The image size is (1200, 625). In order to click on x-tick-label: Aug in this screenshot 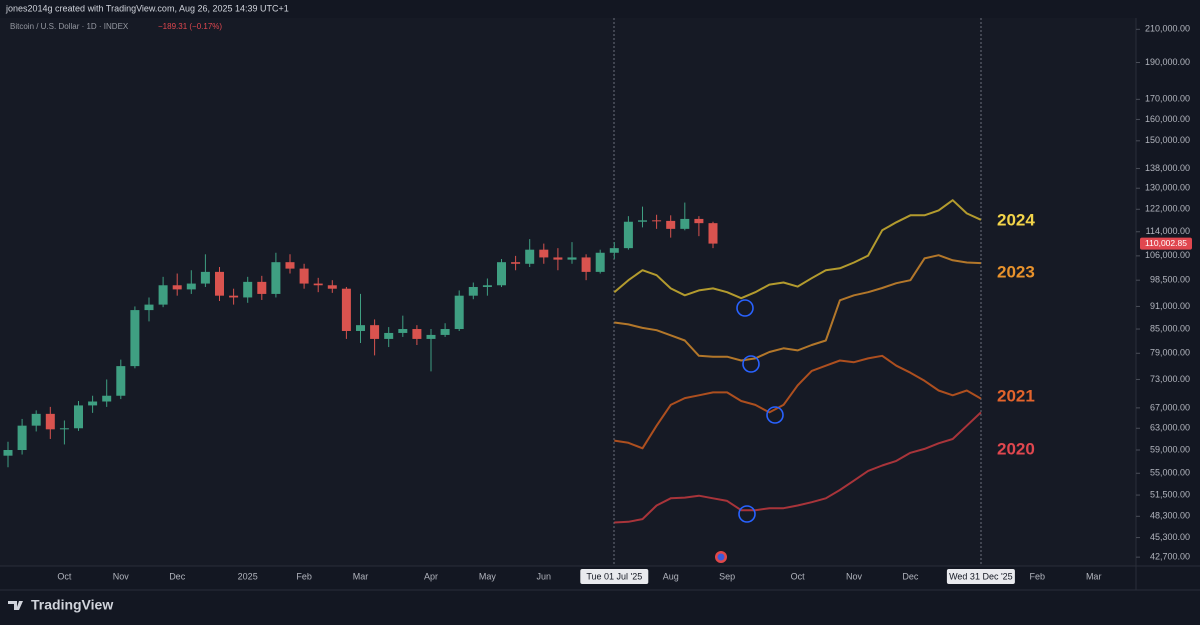, I will do `click(671, 576)`.